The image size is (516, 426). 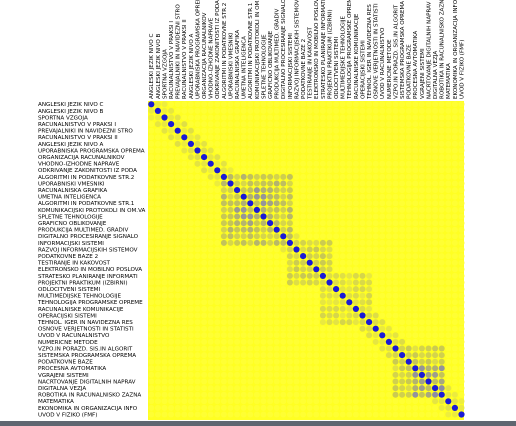 I want to click on column-label-35: UVOD V RACUNALNISTVO, so click(x=383, y=63).